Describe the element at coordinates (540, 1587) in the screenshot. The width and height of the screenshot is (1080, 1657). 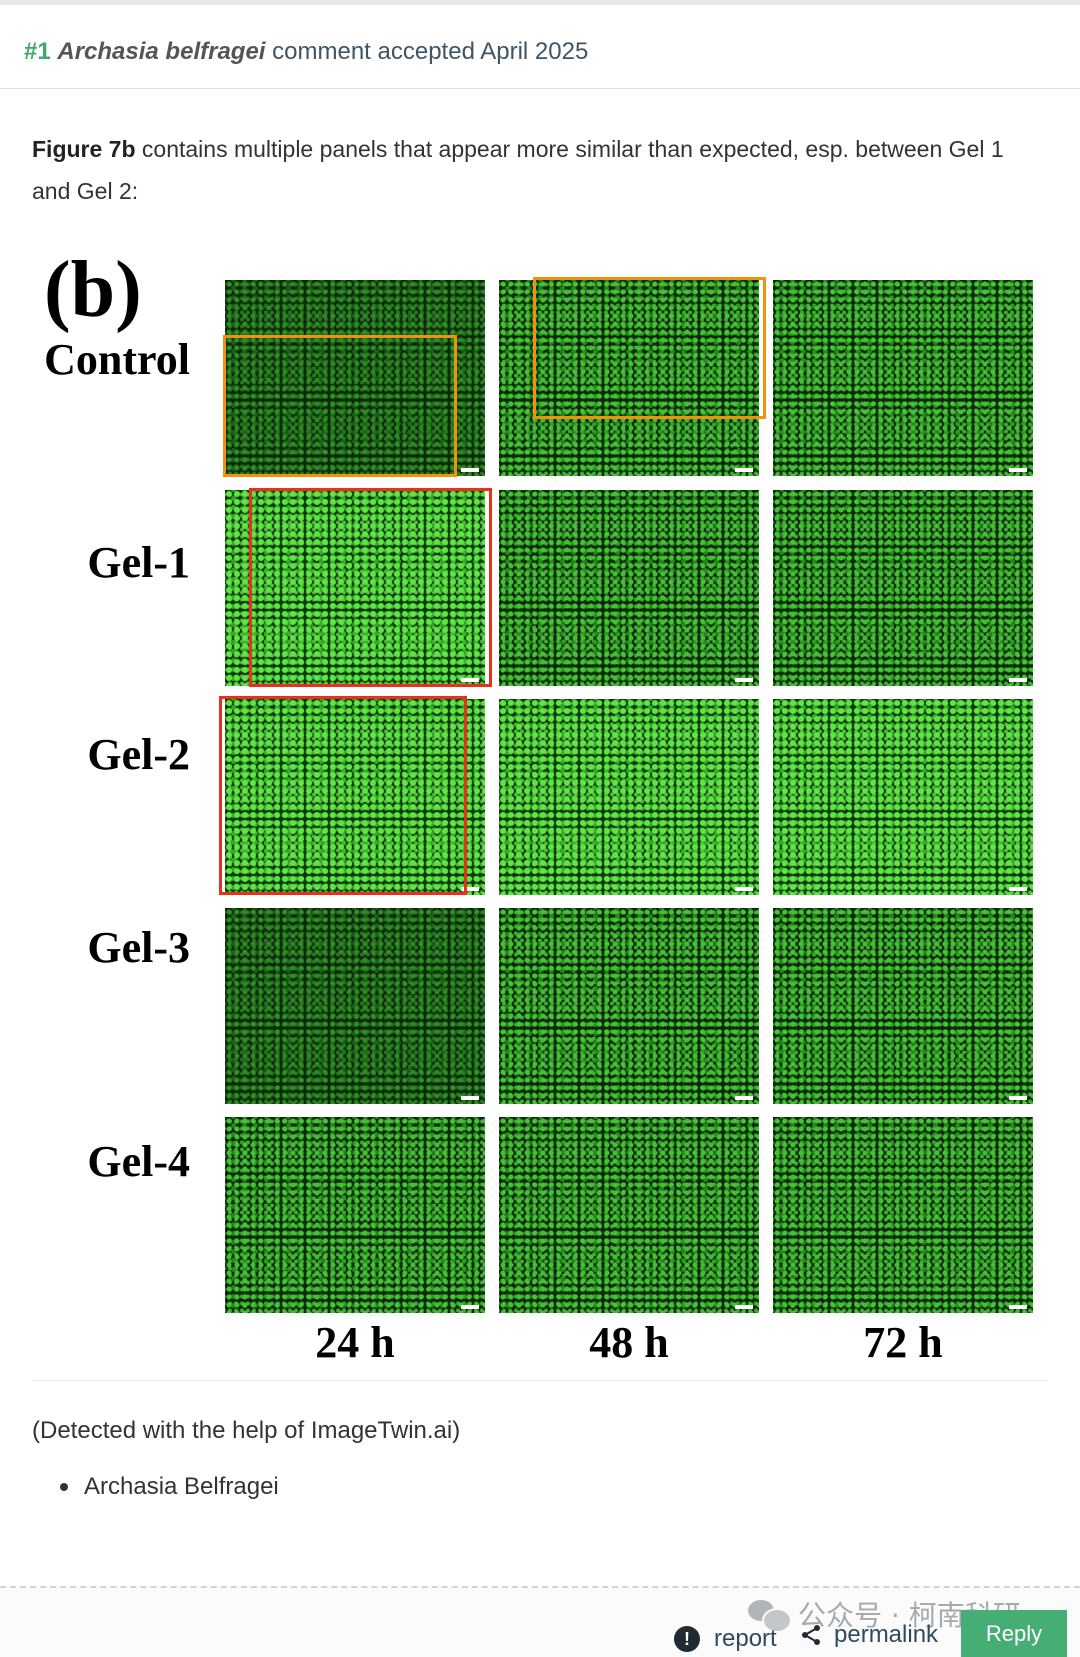
I see `dashed-divider` at that location.